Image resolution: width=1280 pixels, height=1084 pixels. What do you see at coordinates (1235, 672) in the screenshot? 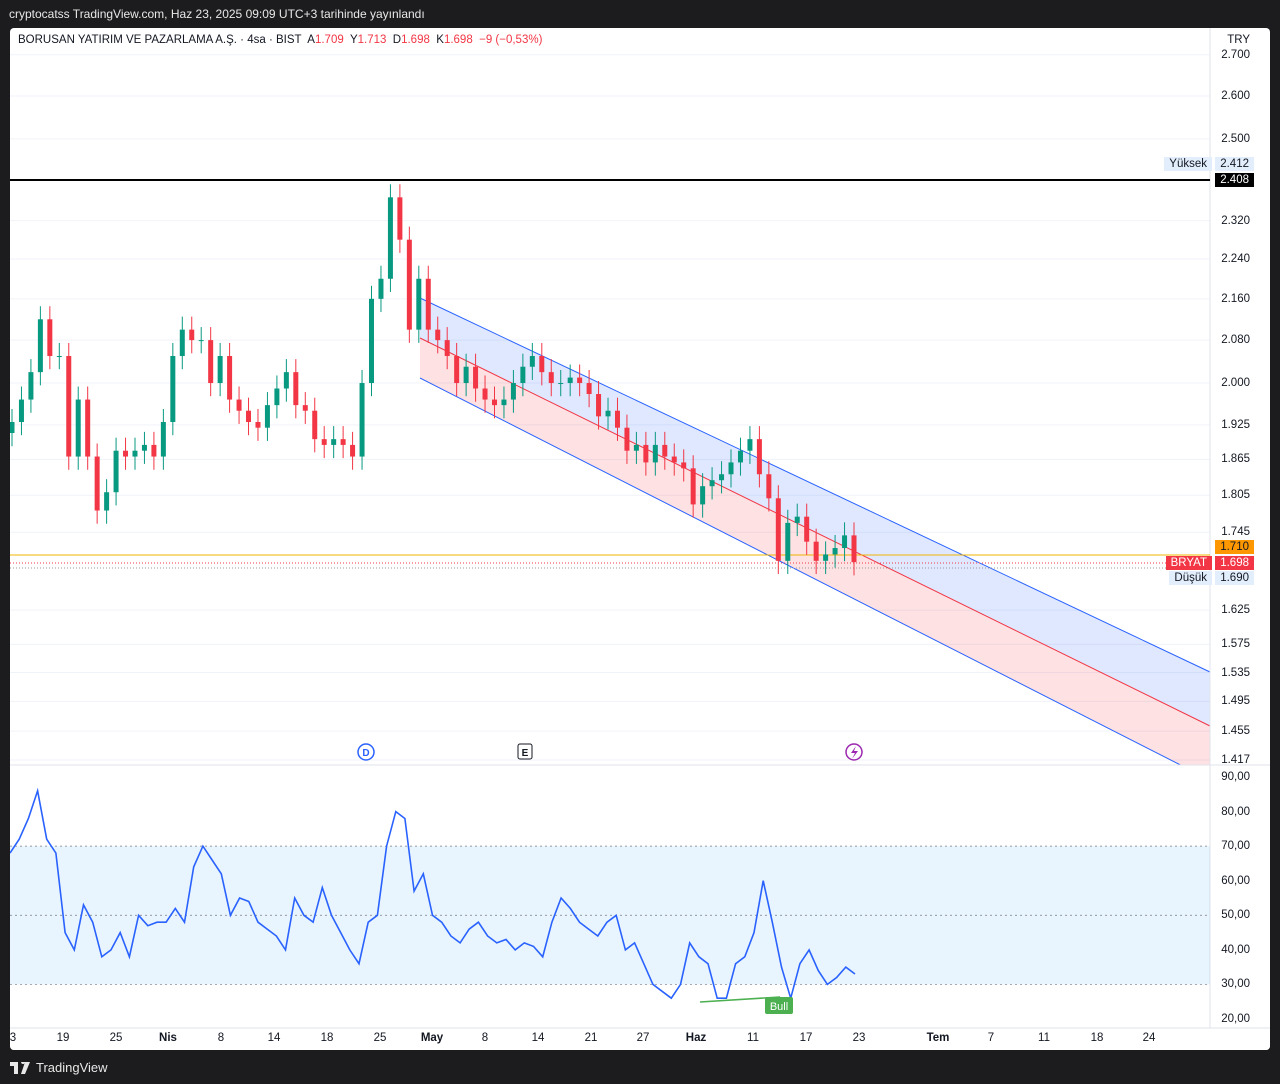
I see `price-axis-label: 1.535` at bounding box center [1235, 672].